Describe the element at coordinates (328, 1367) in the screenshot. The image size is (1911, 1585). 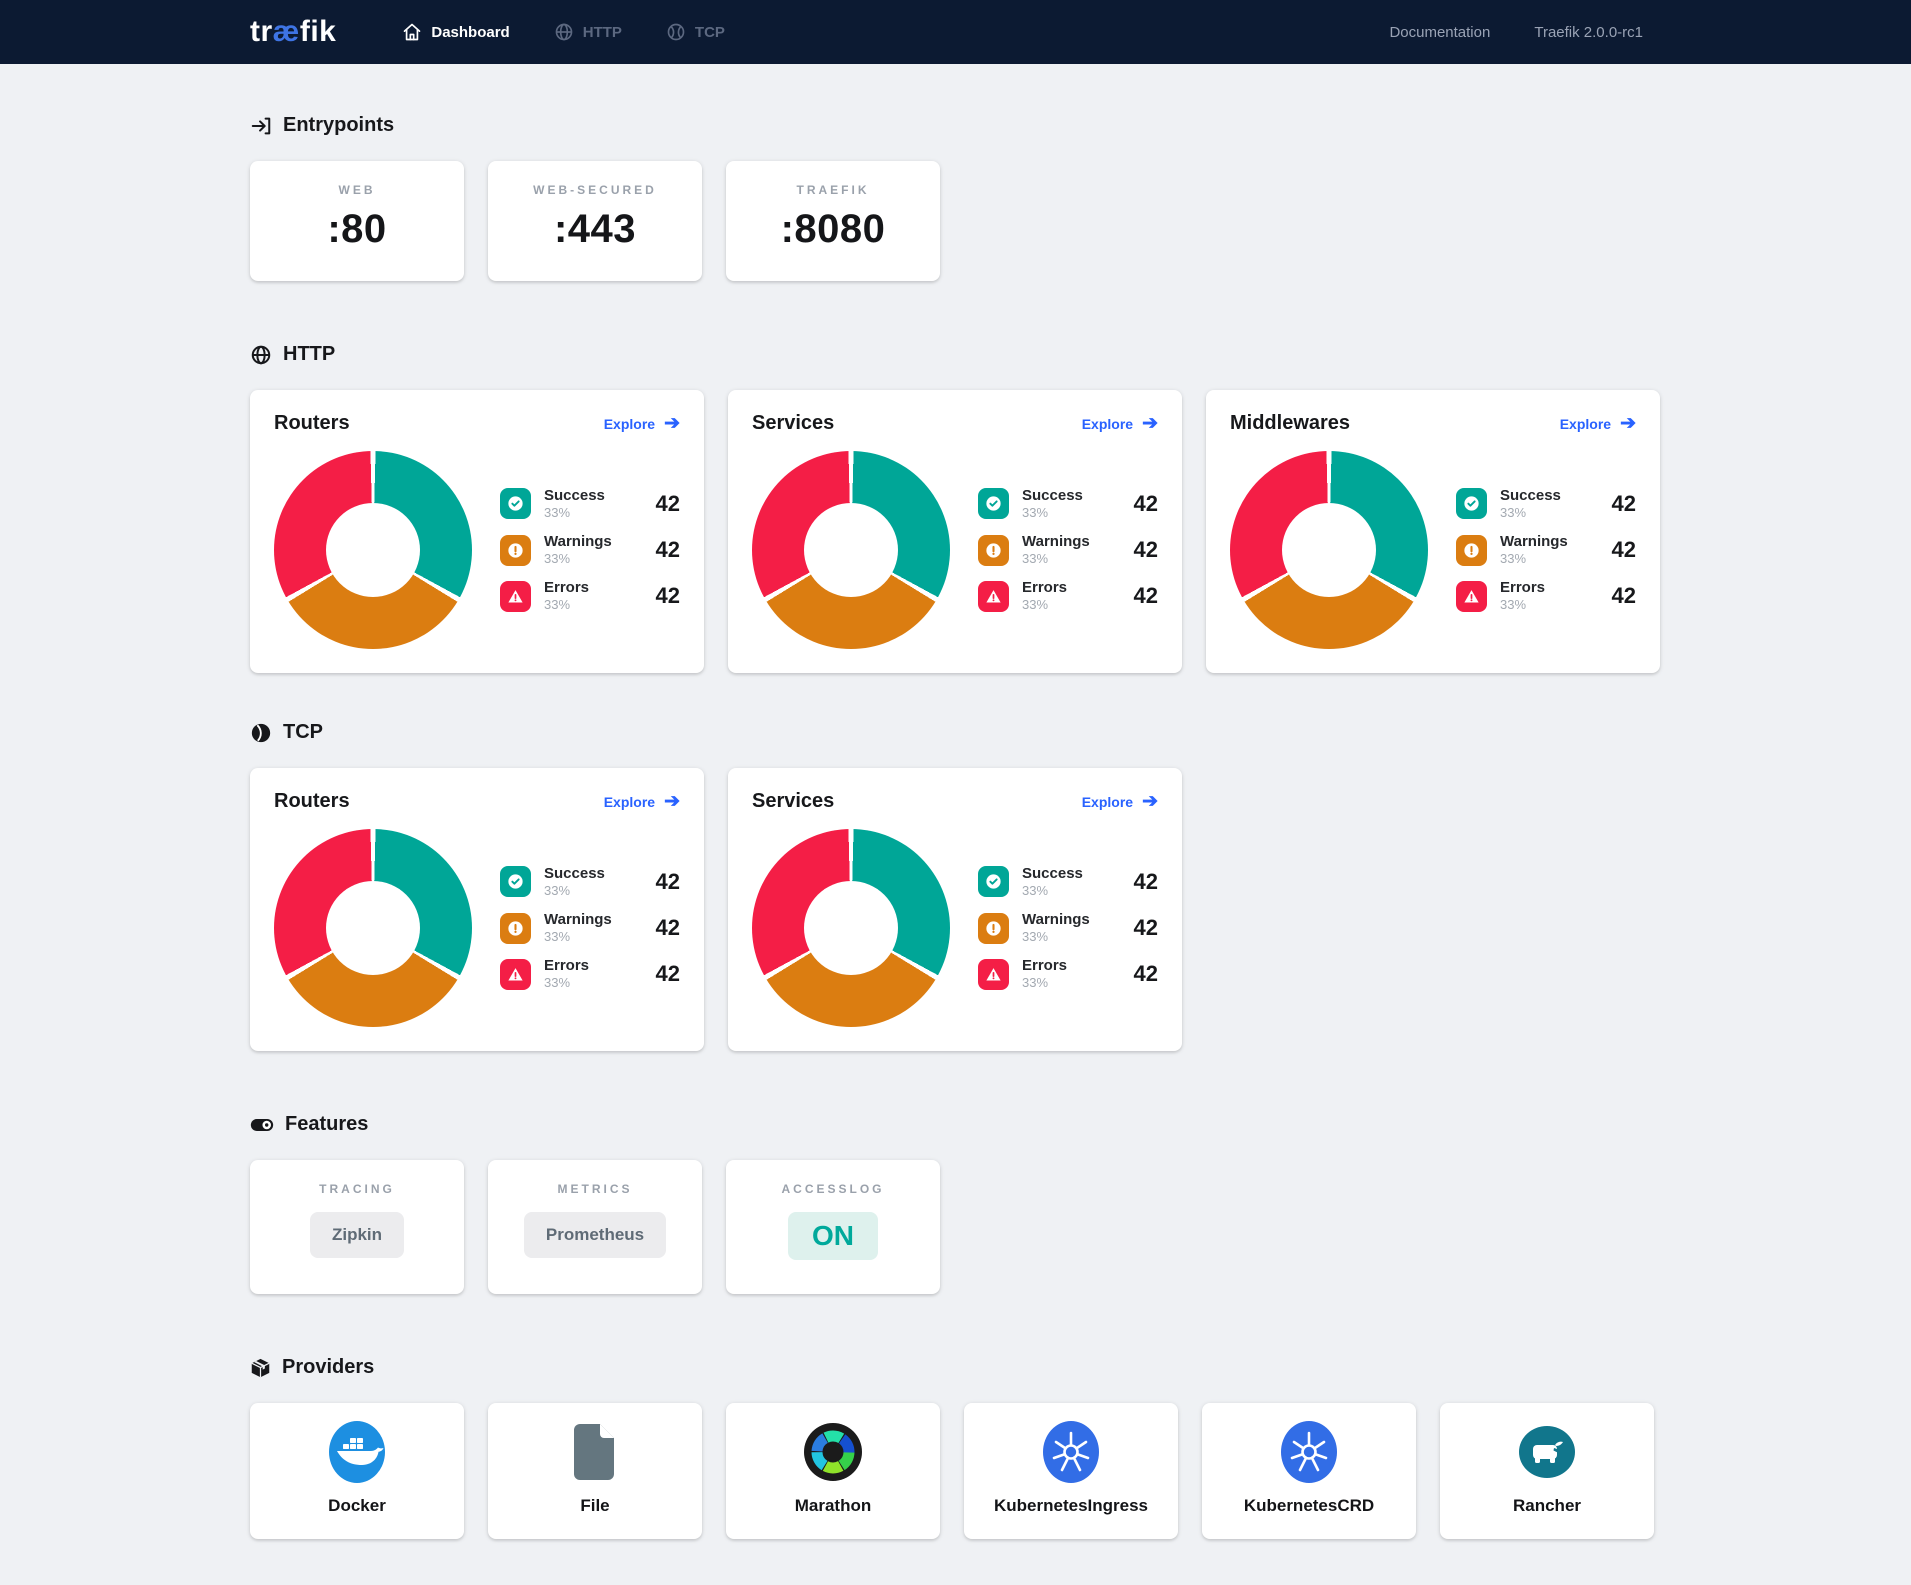
I see `section-title: Providers` at that location.